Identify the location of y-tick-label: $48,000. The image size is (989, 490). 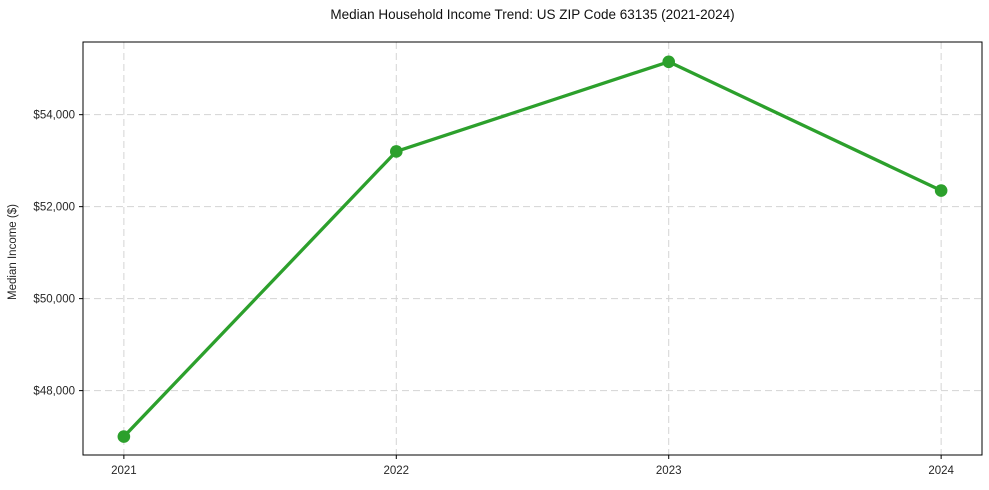
(54, 392).